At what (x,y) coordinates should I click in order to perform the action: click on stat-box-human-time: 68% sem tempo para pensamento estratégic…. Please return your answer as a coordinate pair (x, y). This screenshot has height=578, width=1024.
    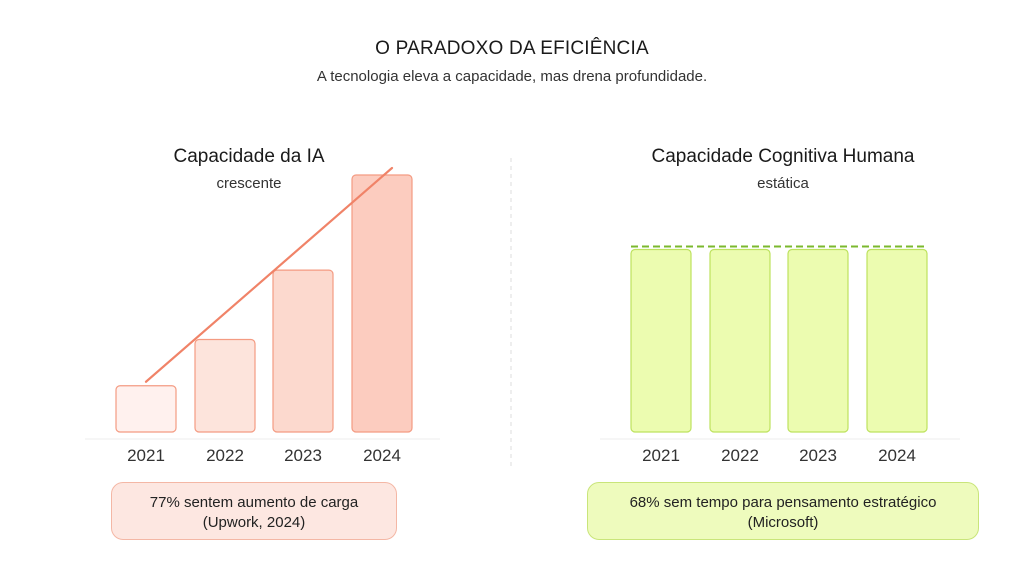
    Looking at the image, I should click on (783, 511).